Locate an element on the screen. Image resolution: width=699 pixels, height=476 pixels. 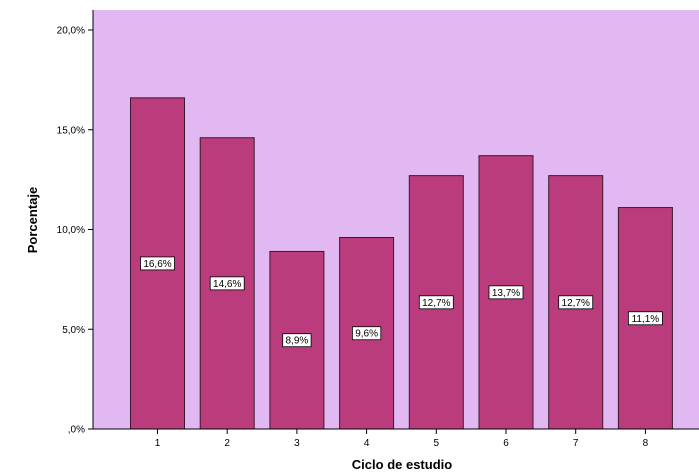
data-label: 11,1% is located at coordinates (645, 318).